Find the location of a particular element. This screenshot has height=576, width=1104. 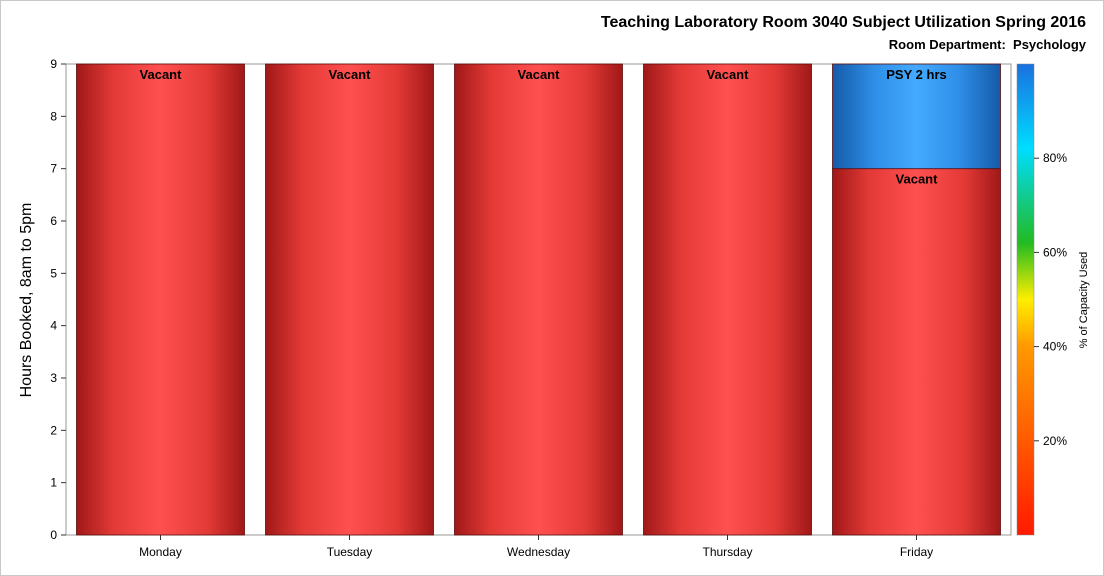

colorbar-label: % of Capacity Used is located at coordinates (1084, 300).